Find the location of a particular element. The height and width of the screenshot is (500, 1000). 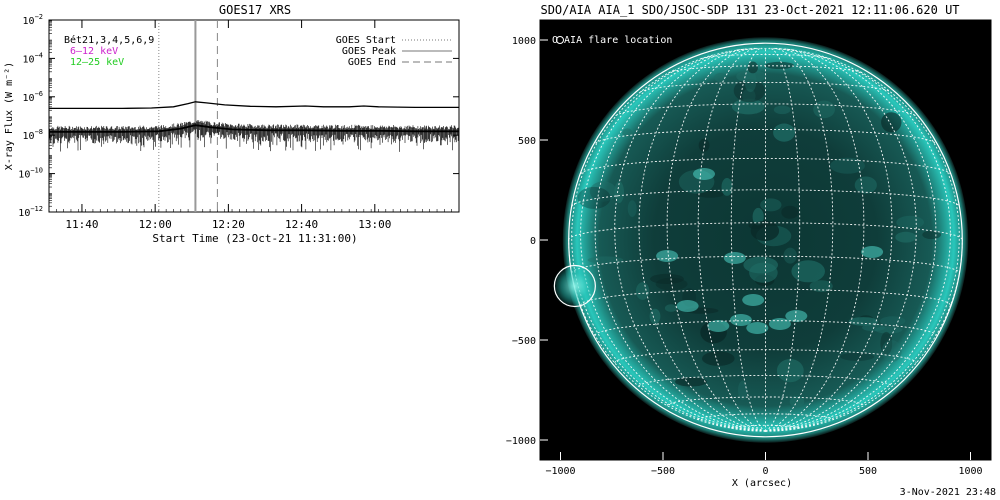

aia-x-tick-label: −500 is located at coordinates (663, 471).